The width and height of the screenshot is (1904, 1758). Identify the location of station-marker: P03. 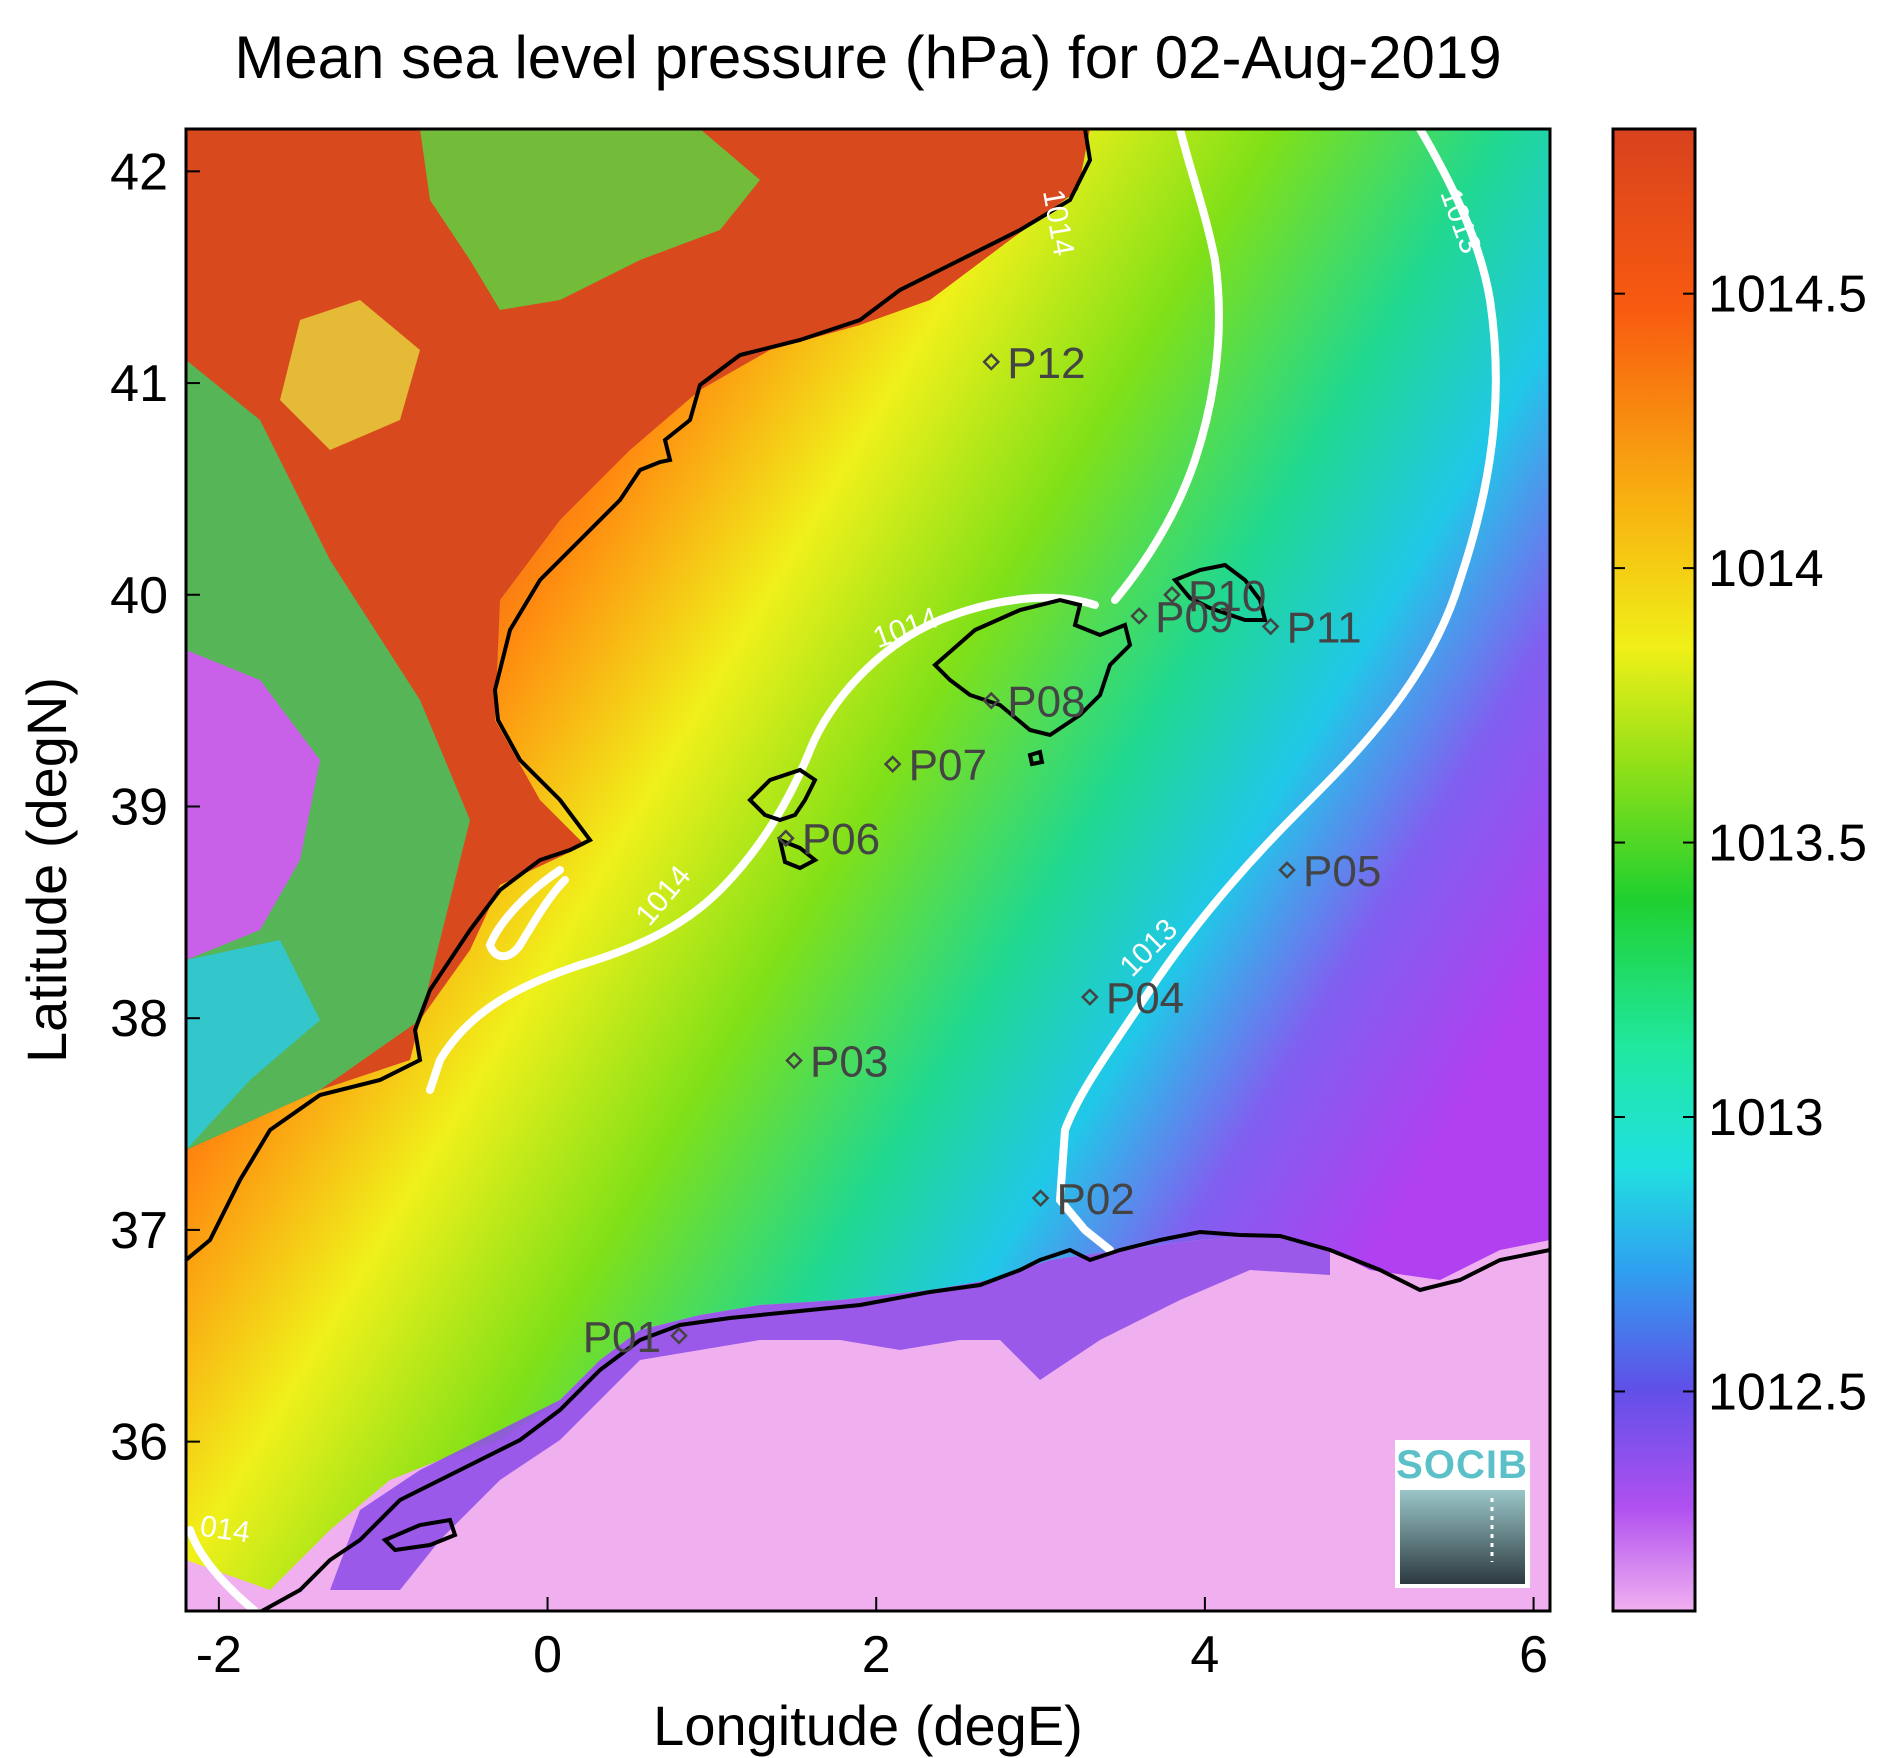
(836, 1062).